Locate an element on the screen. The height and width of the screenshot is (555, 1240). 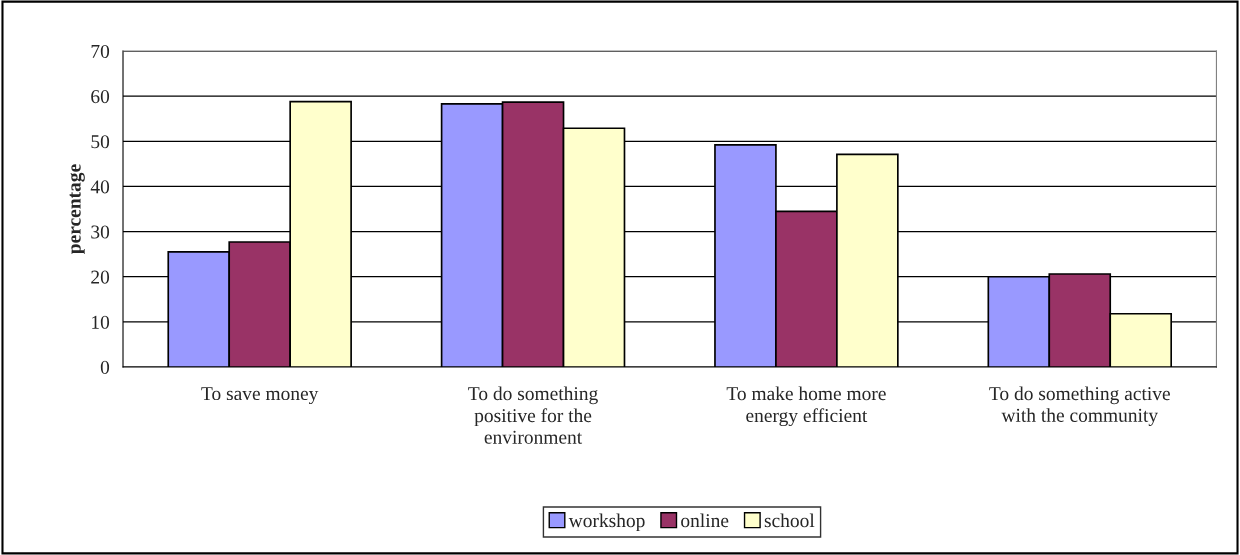
x-tick-label: To do something active with the community is located at coordinates (1079, 406).